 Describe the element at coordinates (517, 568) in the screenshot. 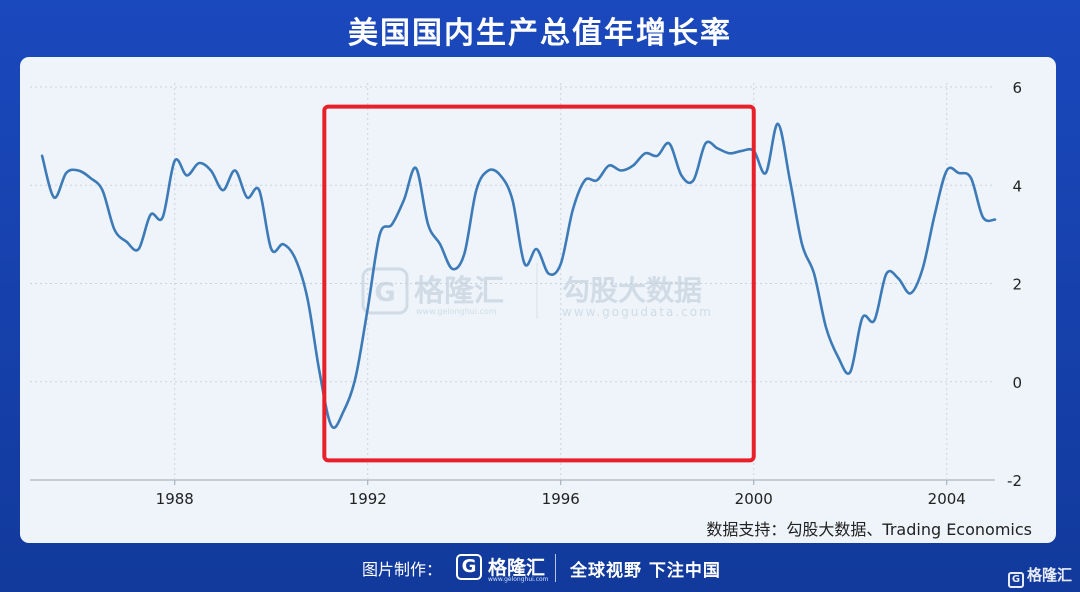

I see `brand-name: 格隆汇` at that location.